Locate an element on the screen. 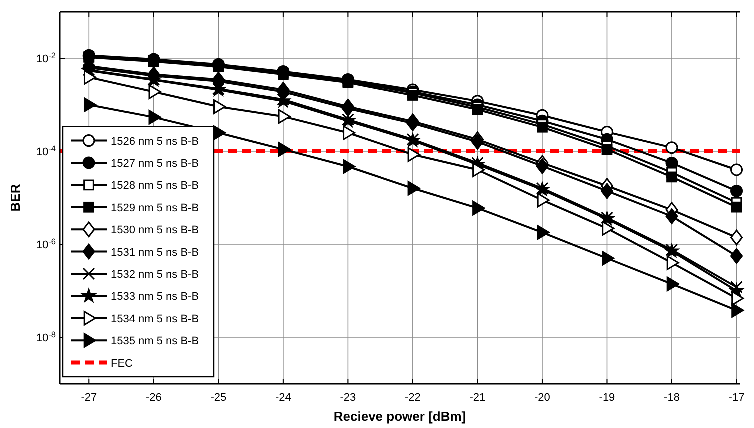 The width and height of the screenshot is (754, 428). y-tick-label: 10$^{-8}$ is located at coordinates (46, 337).